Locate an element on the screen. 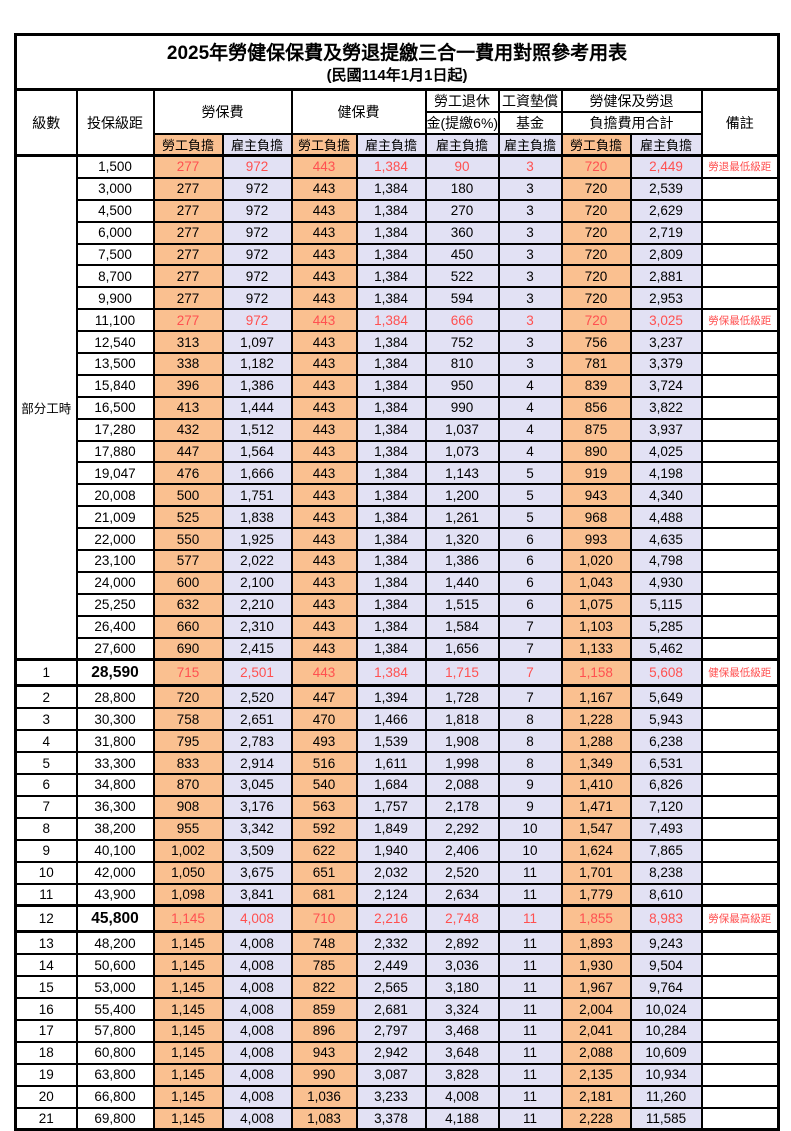 This screenshot has height=1131, width=791. cell-tot_emp: 720 is located at coordinates (596, 320).